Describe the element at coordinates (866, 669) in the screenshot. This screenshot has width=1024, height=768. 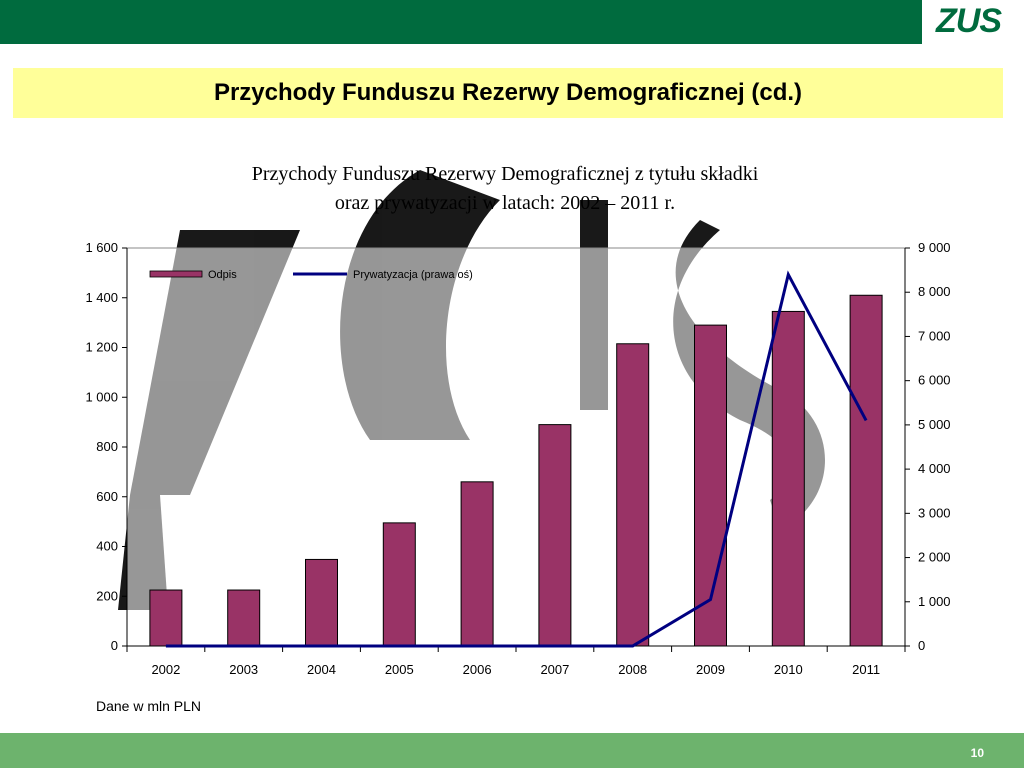
I see `x-tick-label: 2011` at that location.